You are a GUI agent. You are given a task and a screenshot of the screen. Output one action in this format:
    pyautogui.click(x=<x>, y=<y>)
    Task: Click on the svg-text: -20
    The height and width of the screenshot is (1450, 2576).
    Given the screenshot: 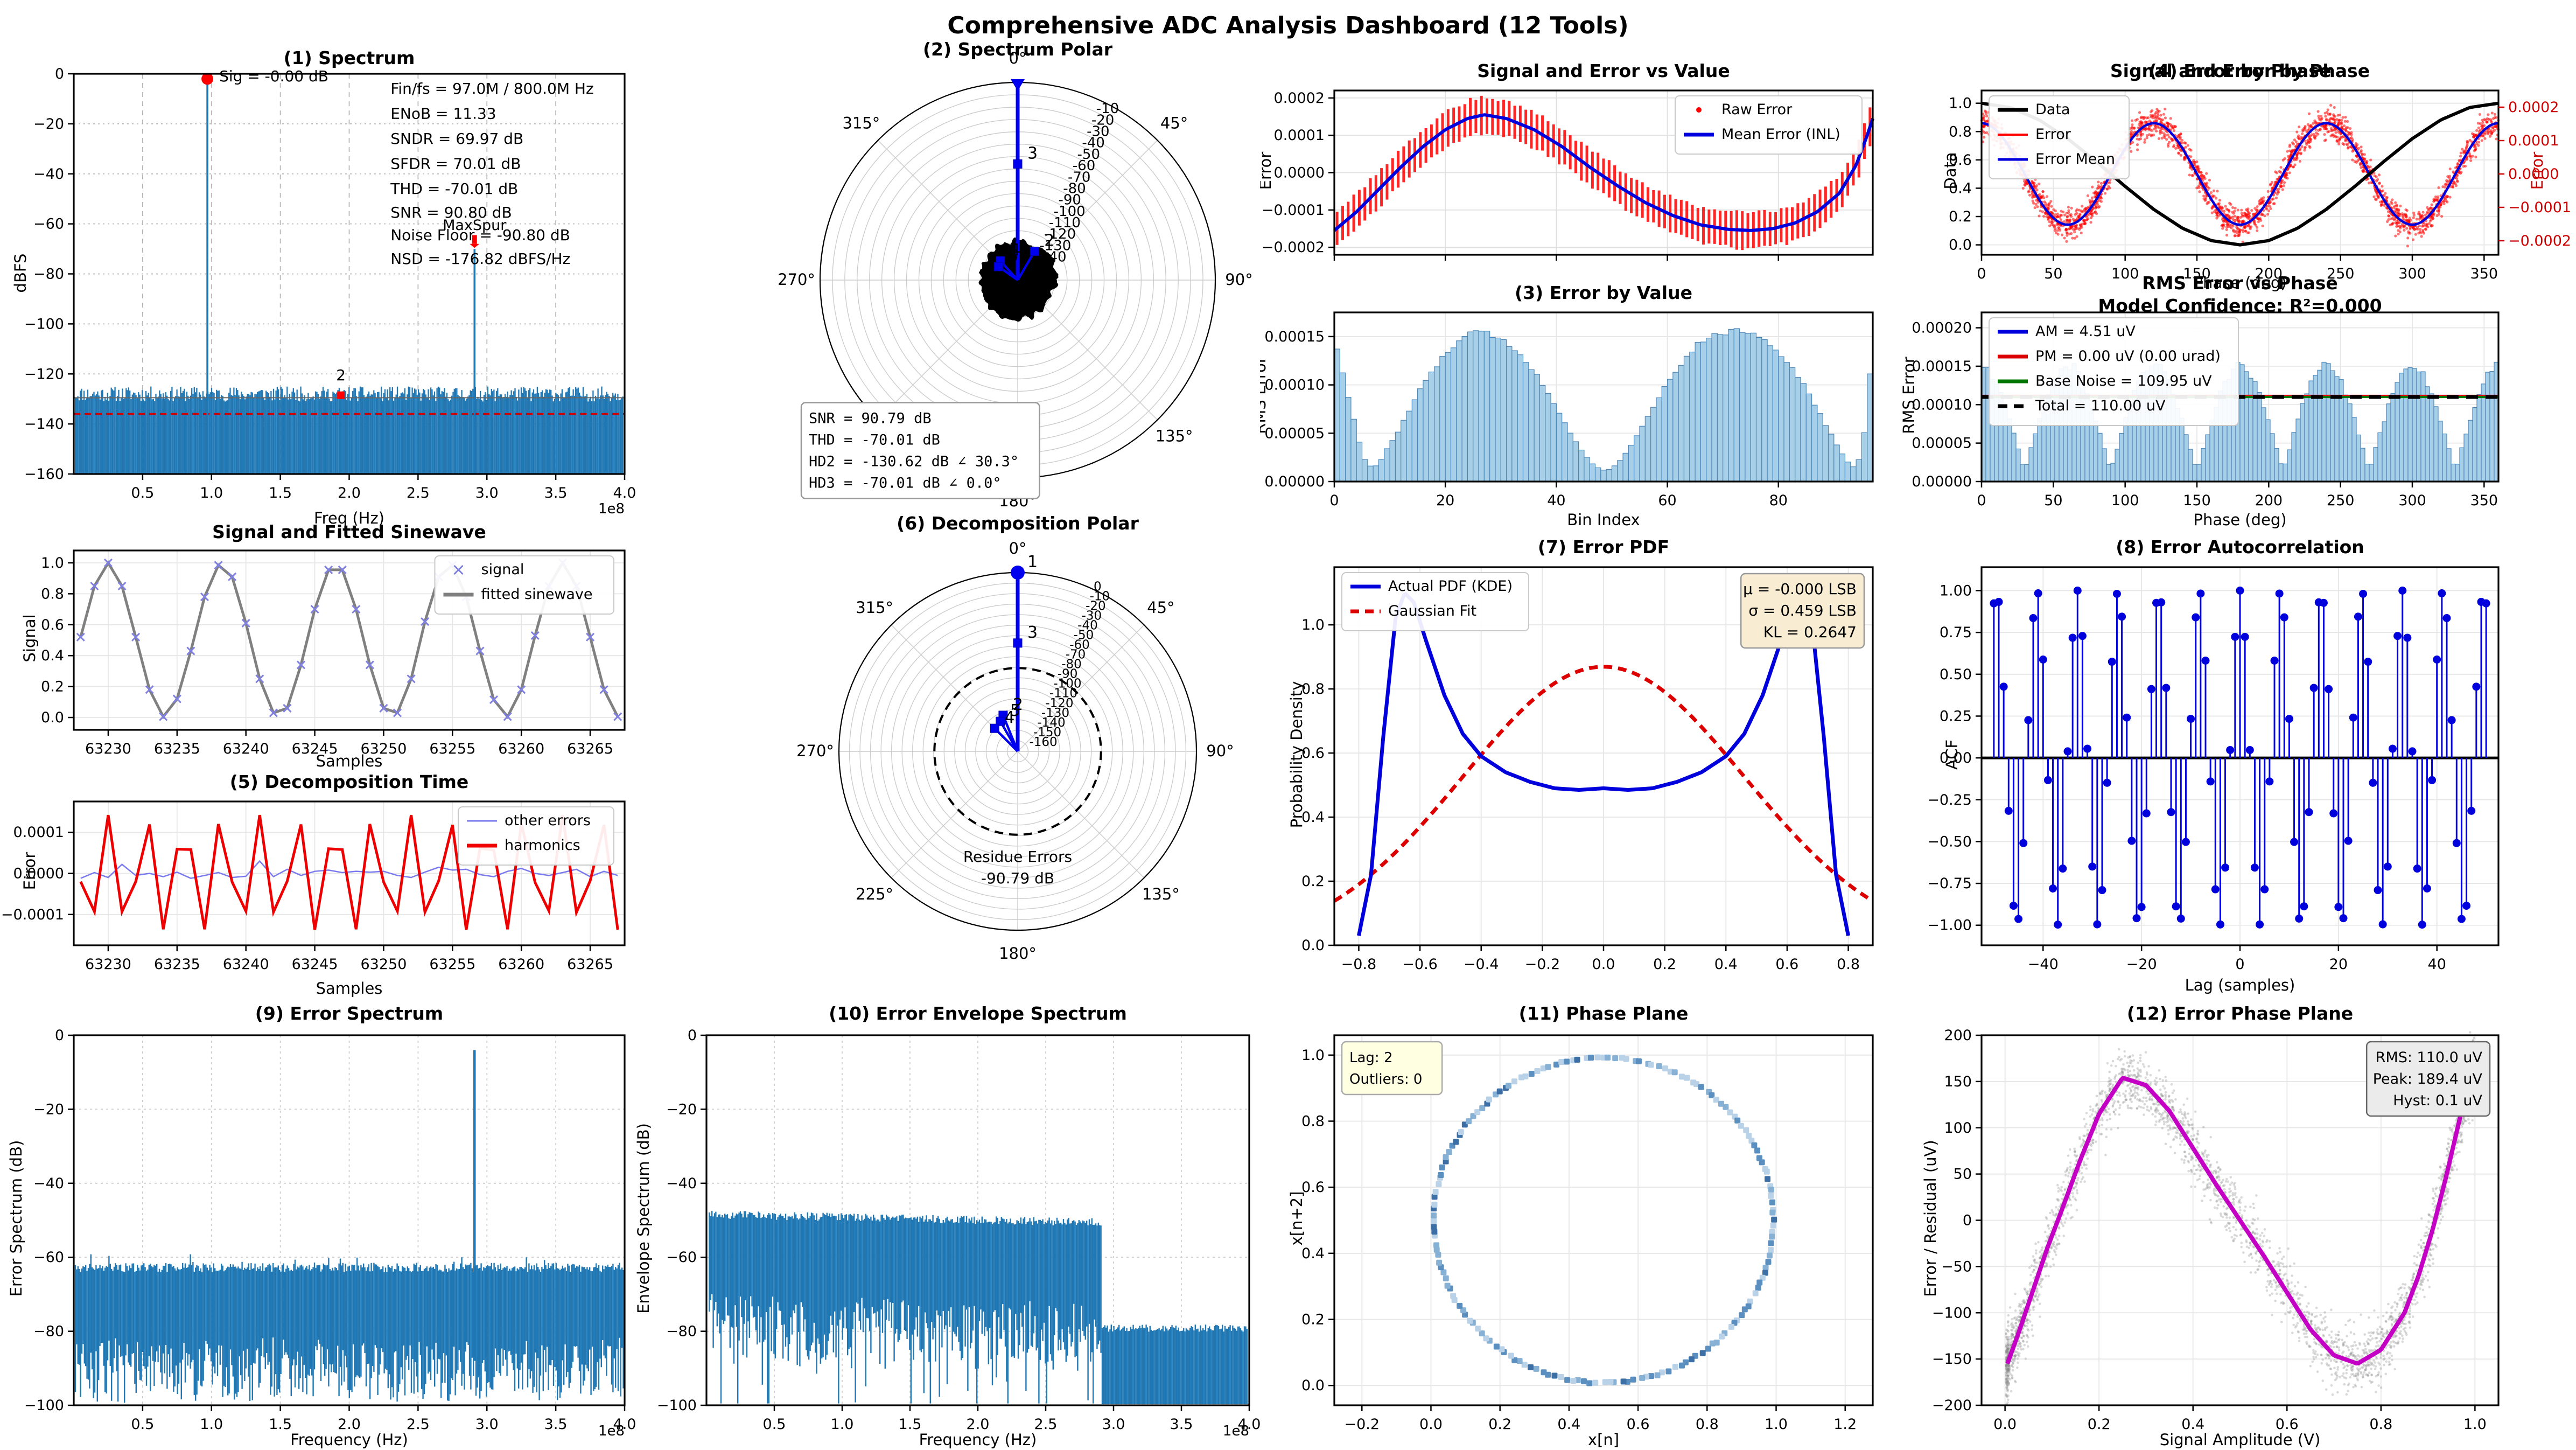 What is the action you would take?
    pyautogui.click(x=1096, y=606)
    